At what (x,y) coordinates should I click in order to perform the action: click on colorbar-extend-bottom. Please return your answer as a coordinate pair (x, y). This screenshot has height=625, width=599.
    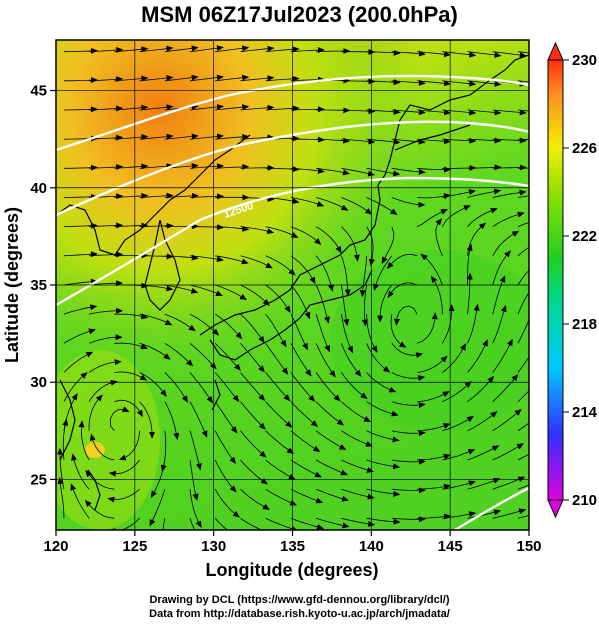
    Looking at the image, I should click on (555, 509).